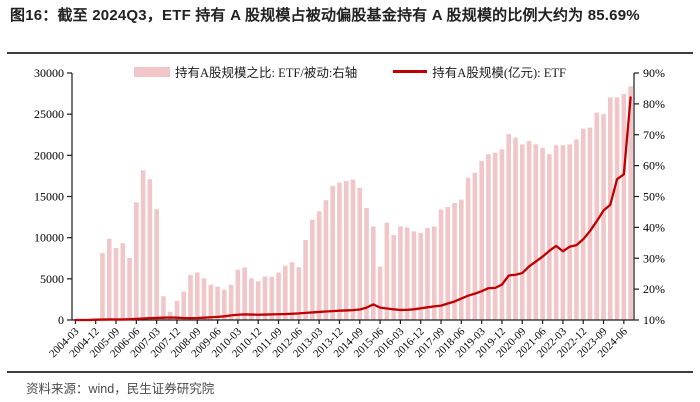 This screenshot has height=402, width=700. I want to click on right-axis-label: 60%, so click(654, 166).